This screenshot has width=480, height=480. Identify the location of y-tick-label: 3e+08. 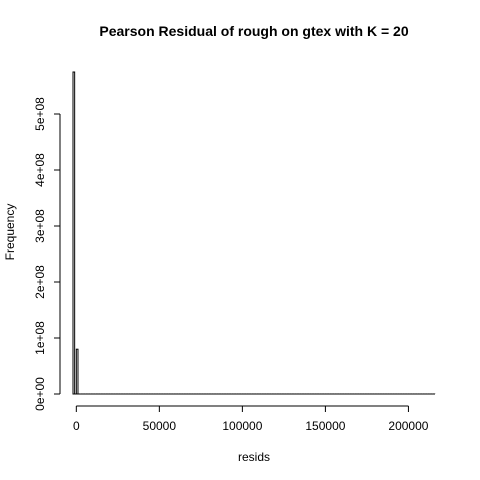
(40, 226).